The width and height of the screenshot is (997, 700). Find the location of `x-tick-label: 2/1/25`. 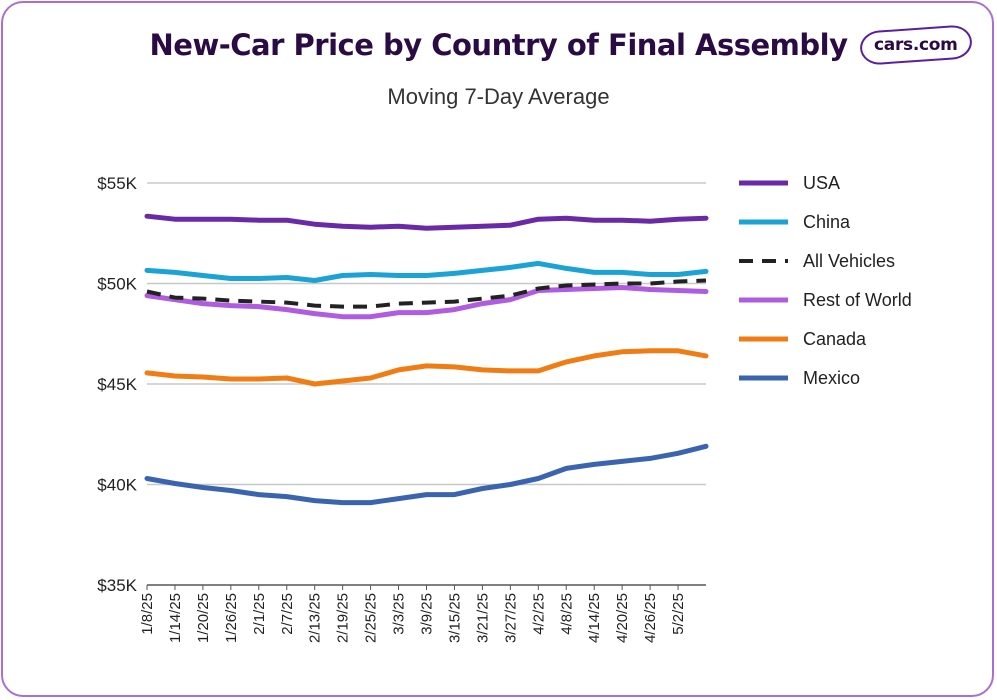

x-tick-label: 2/1/25 is located at coordinates (259, 614).